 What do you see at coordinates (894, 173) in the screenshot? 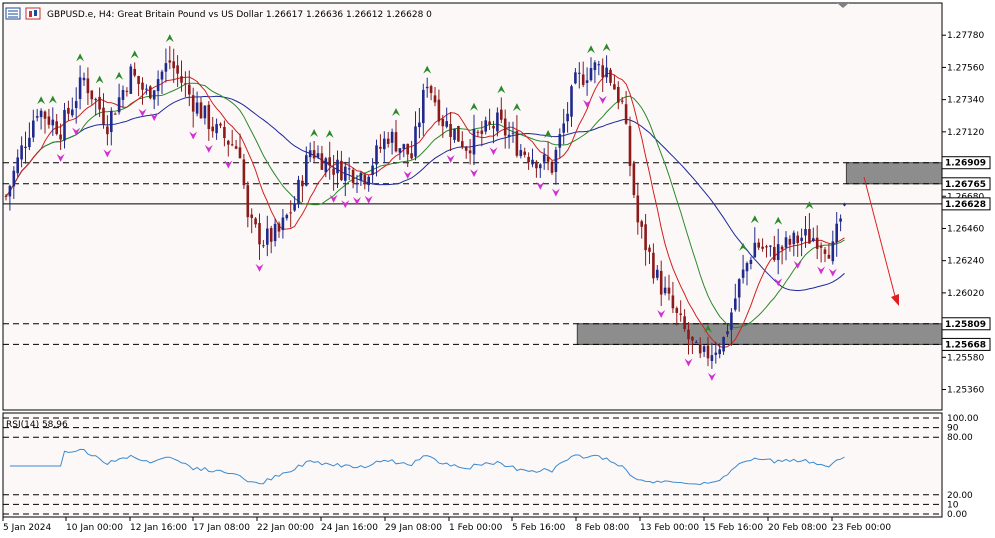
I see `zone-supply` at bounding box center [894, 173].